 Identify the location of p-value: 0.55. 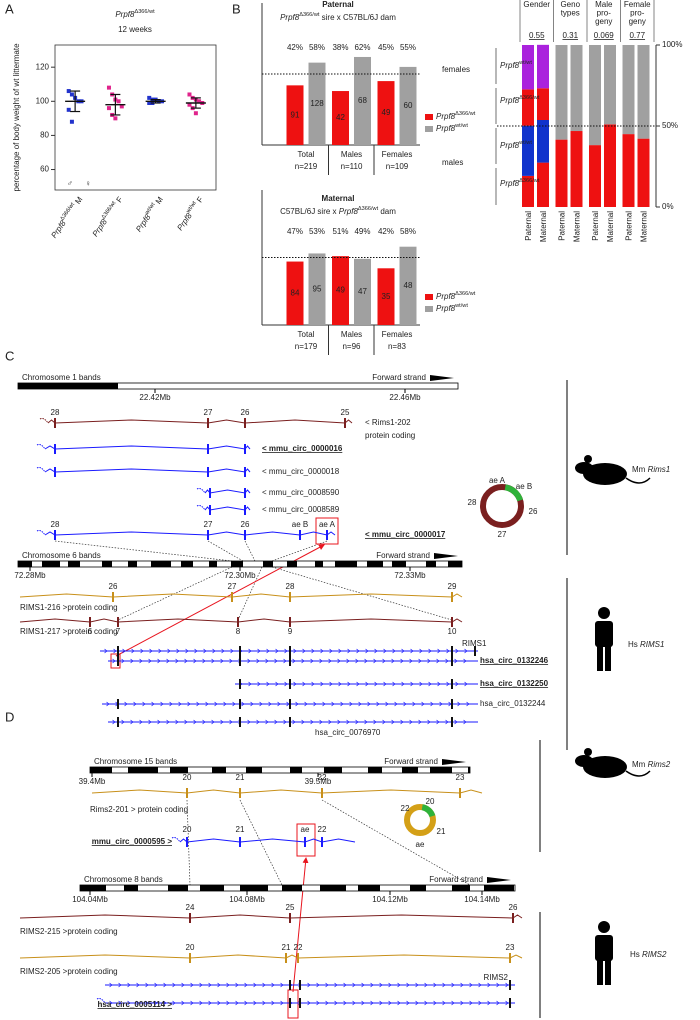
(537, 35).